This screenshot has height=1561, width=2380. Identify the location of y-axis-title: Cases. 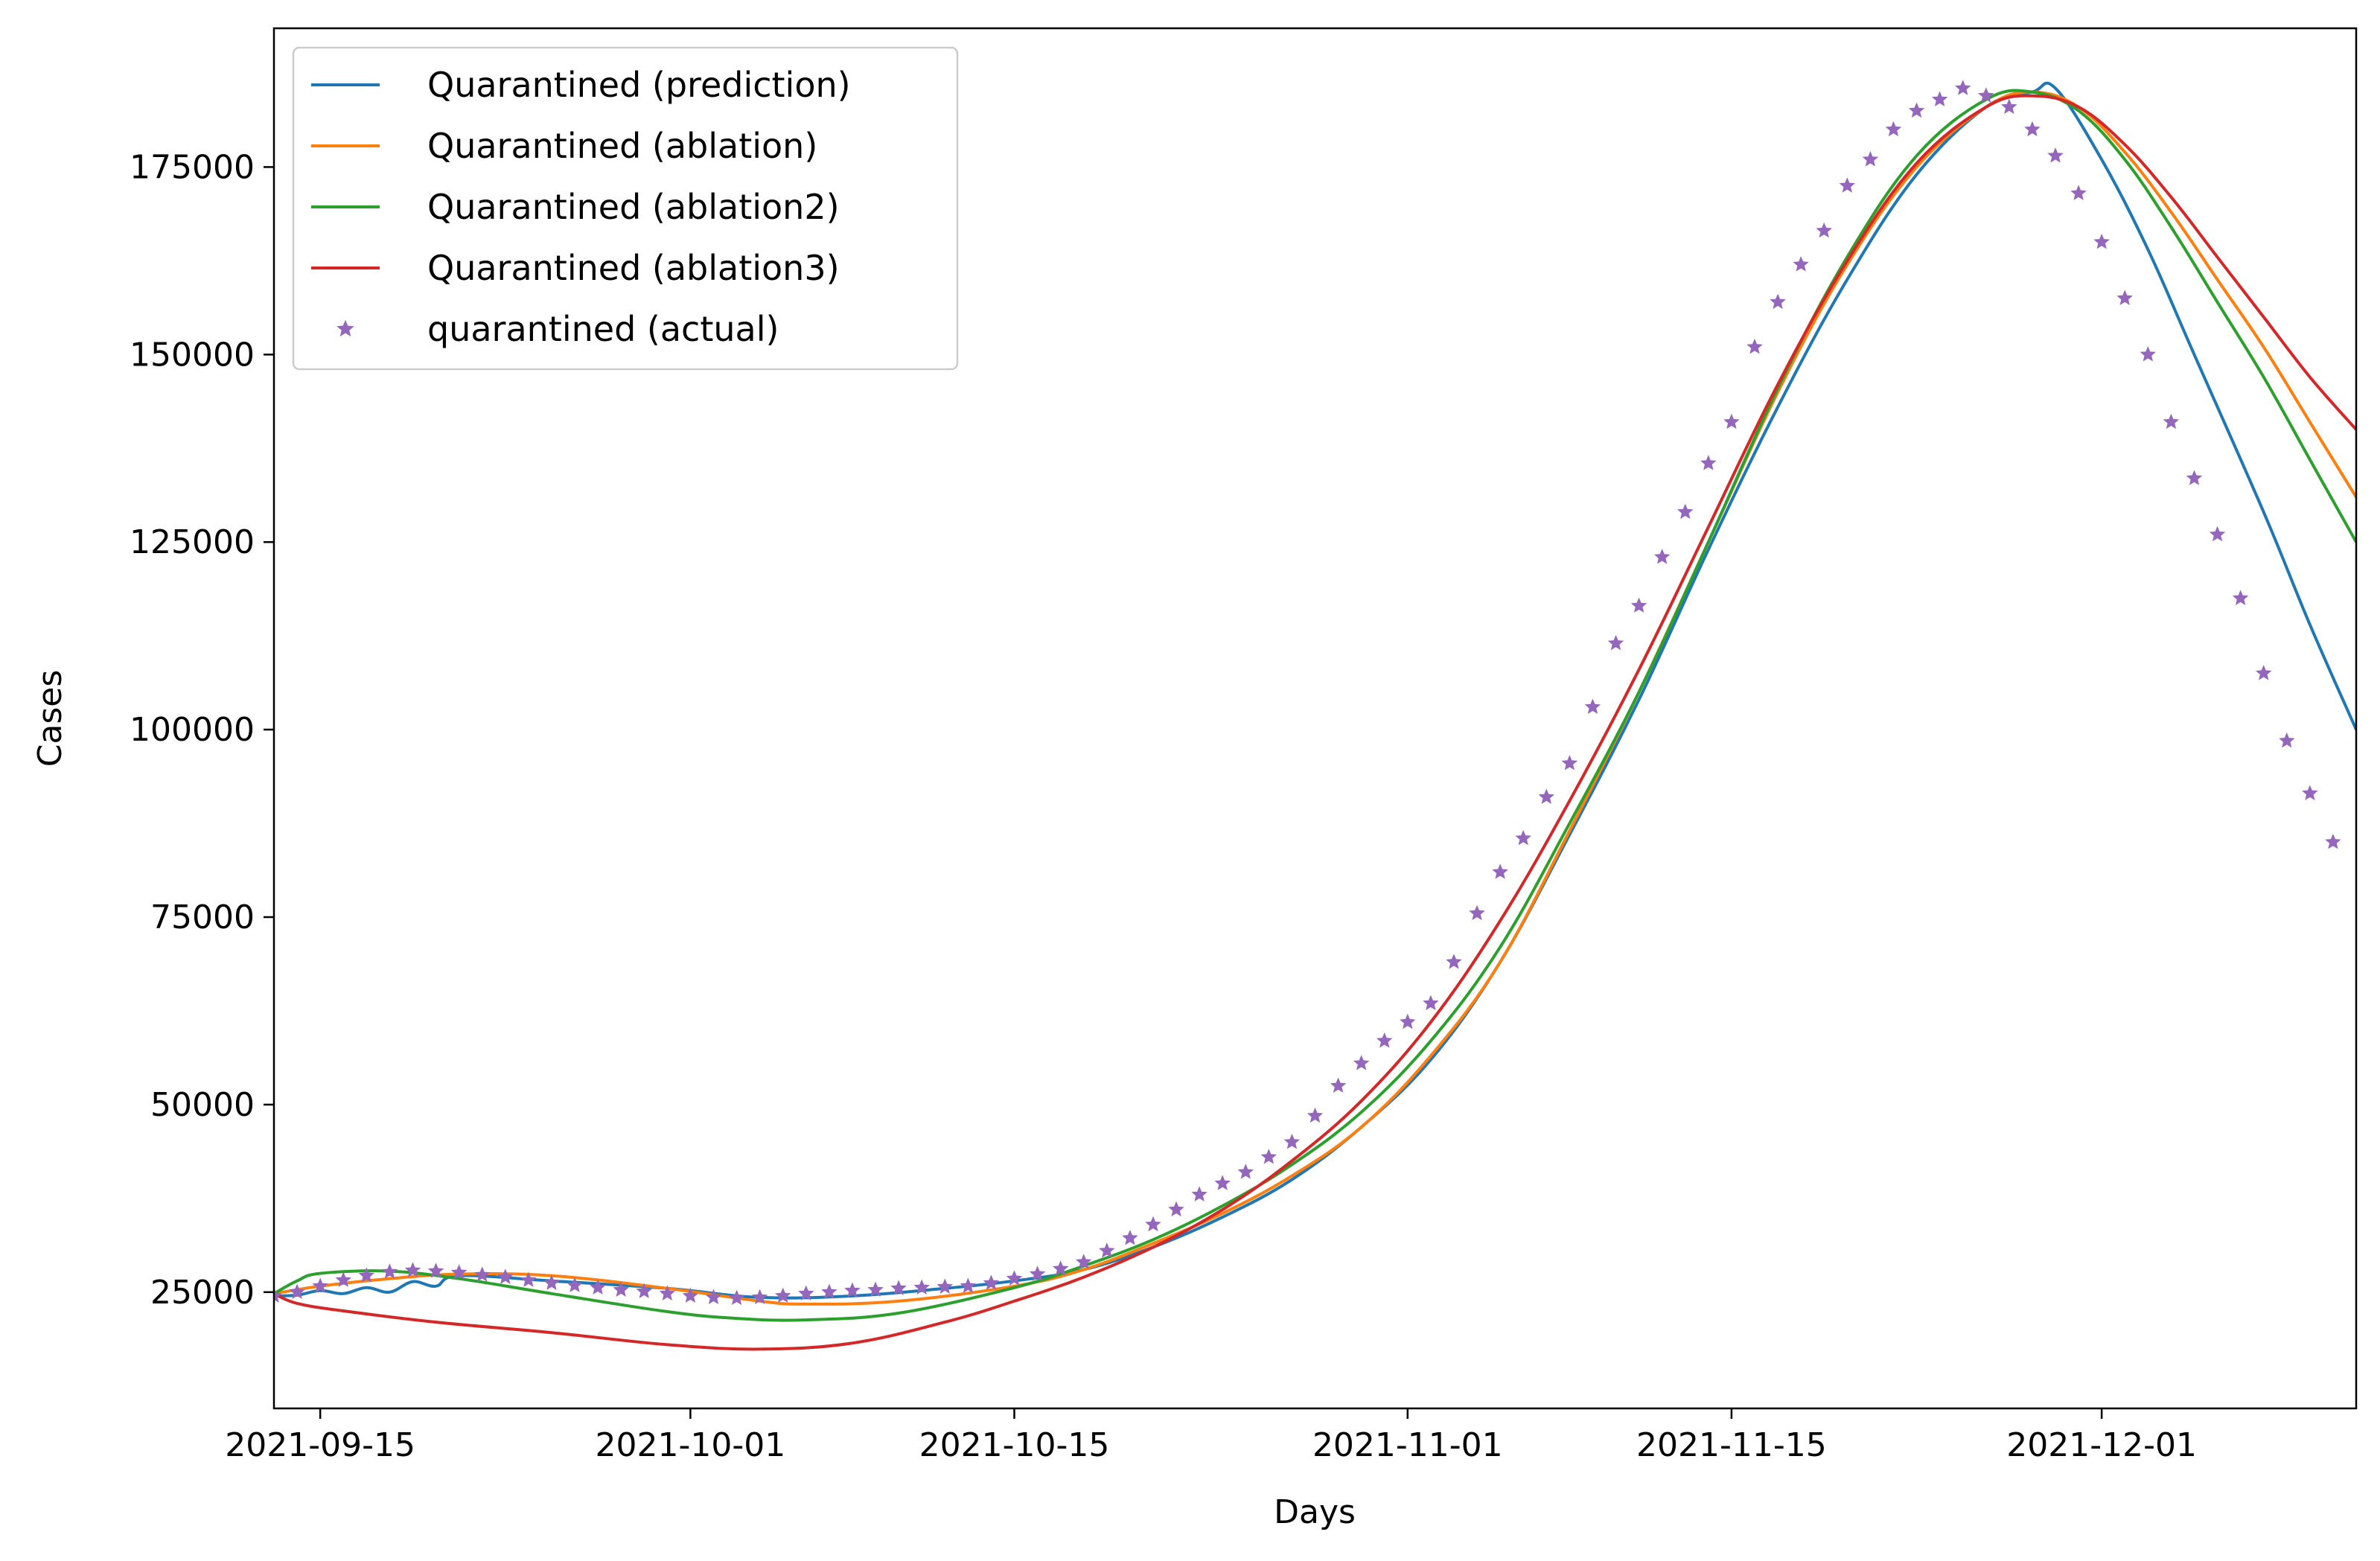
(50, 718).